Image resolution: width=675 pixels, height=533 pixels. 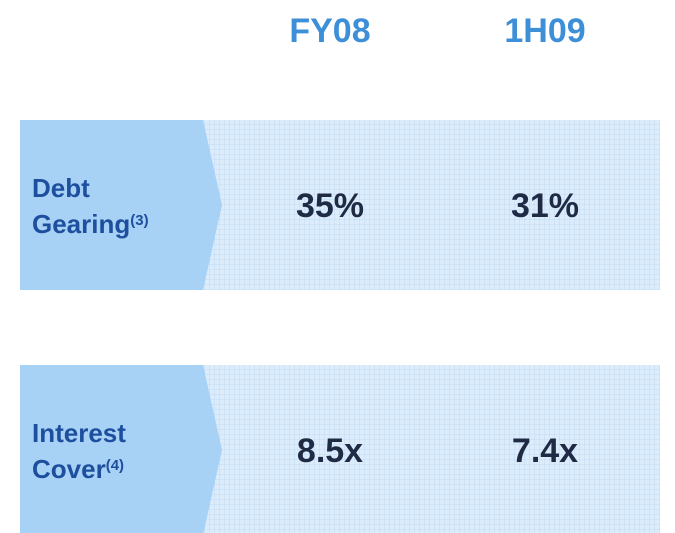 What do you see at coordinates (544, 31) in the screenshot?
I see `column-header: 1H09` at bounding box center [544, 31].